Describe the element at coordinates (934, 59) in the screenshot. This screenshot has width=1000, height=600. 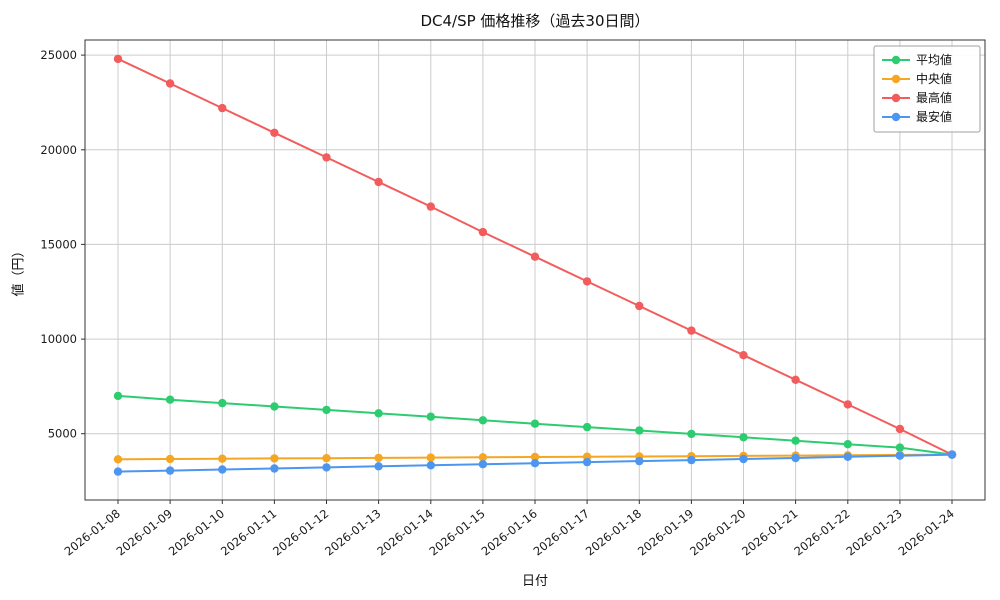
I see `legend-label: 平均値` at that location.